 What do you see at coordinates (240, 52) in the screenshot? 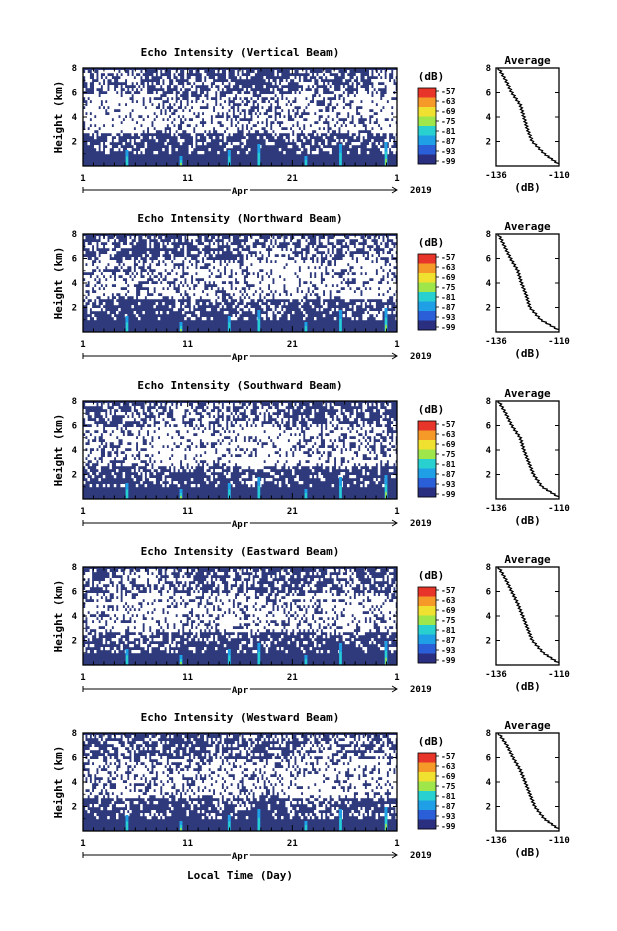
I see `panel-title: Echo Intensity (Vertical Beam)` at bounding box center [240, 52].